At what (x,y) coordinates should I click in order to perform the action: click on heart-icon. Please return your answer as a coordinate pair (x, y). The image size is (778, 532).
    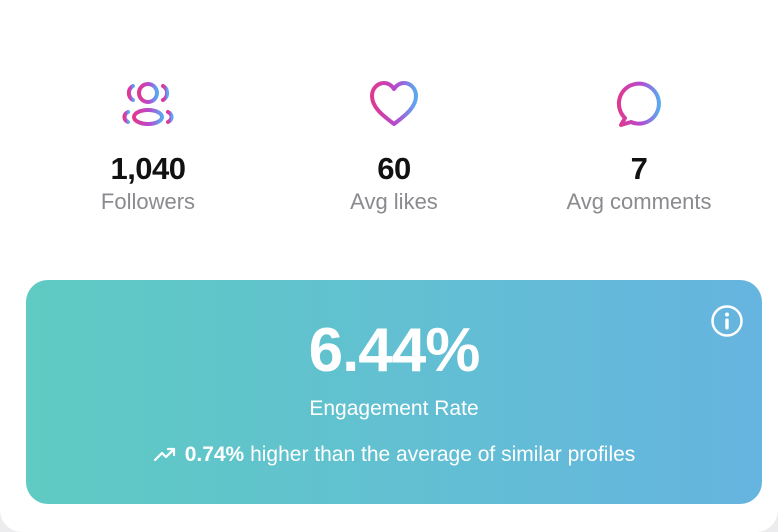
    Looking at the image, I should click on (394, 103).